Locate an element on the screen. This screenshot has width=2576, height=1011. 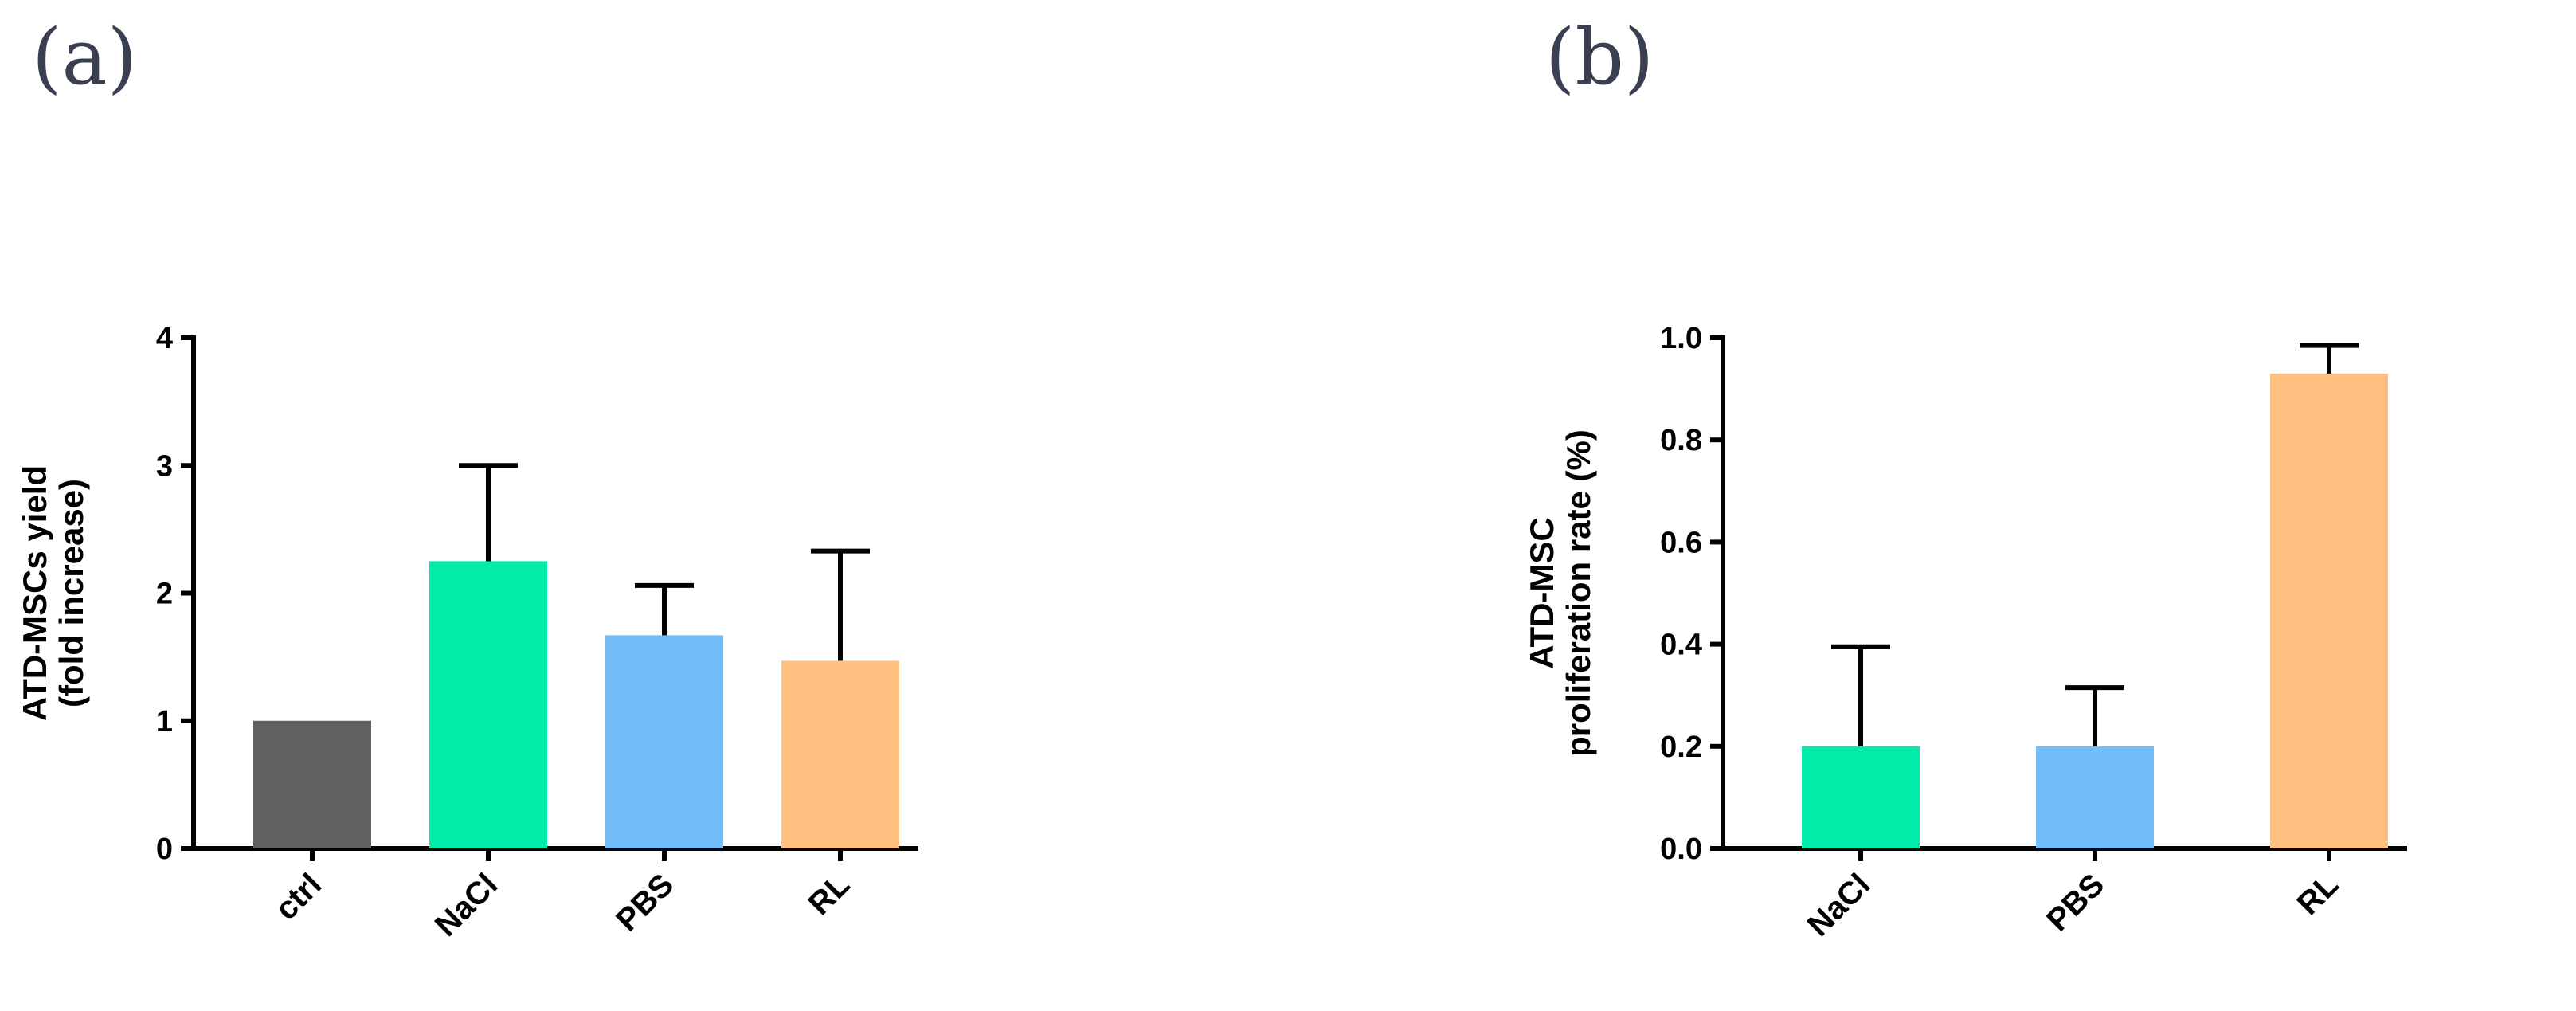
y-tick-label: 0.4 is located at coordinates (1681, 645).